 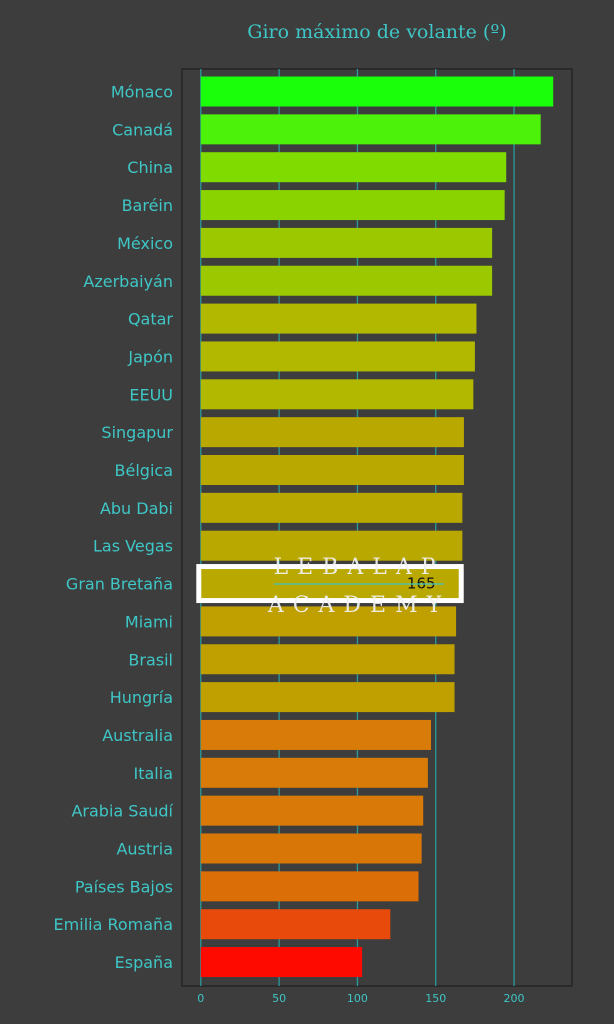 I want to click on category-label: Brasil, so click(x=150, y=659).